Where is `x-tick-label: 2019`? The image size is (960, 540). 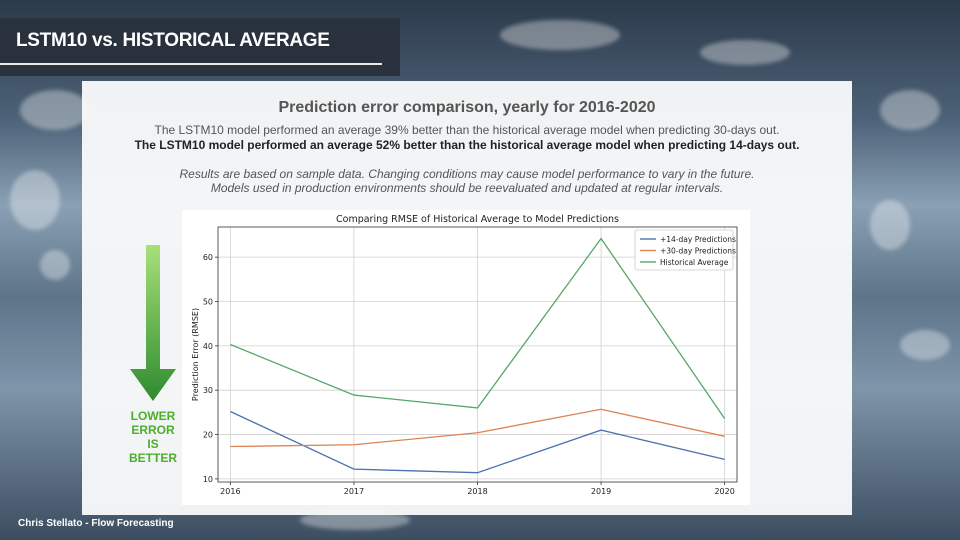
x-tick-label: 2019 is located at coordinates (601, 491).